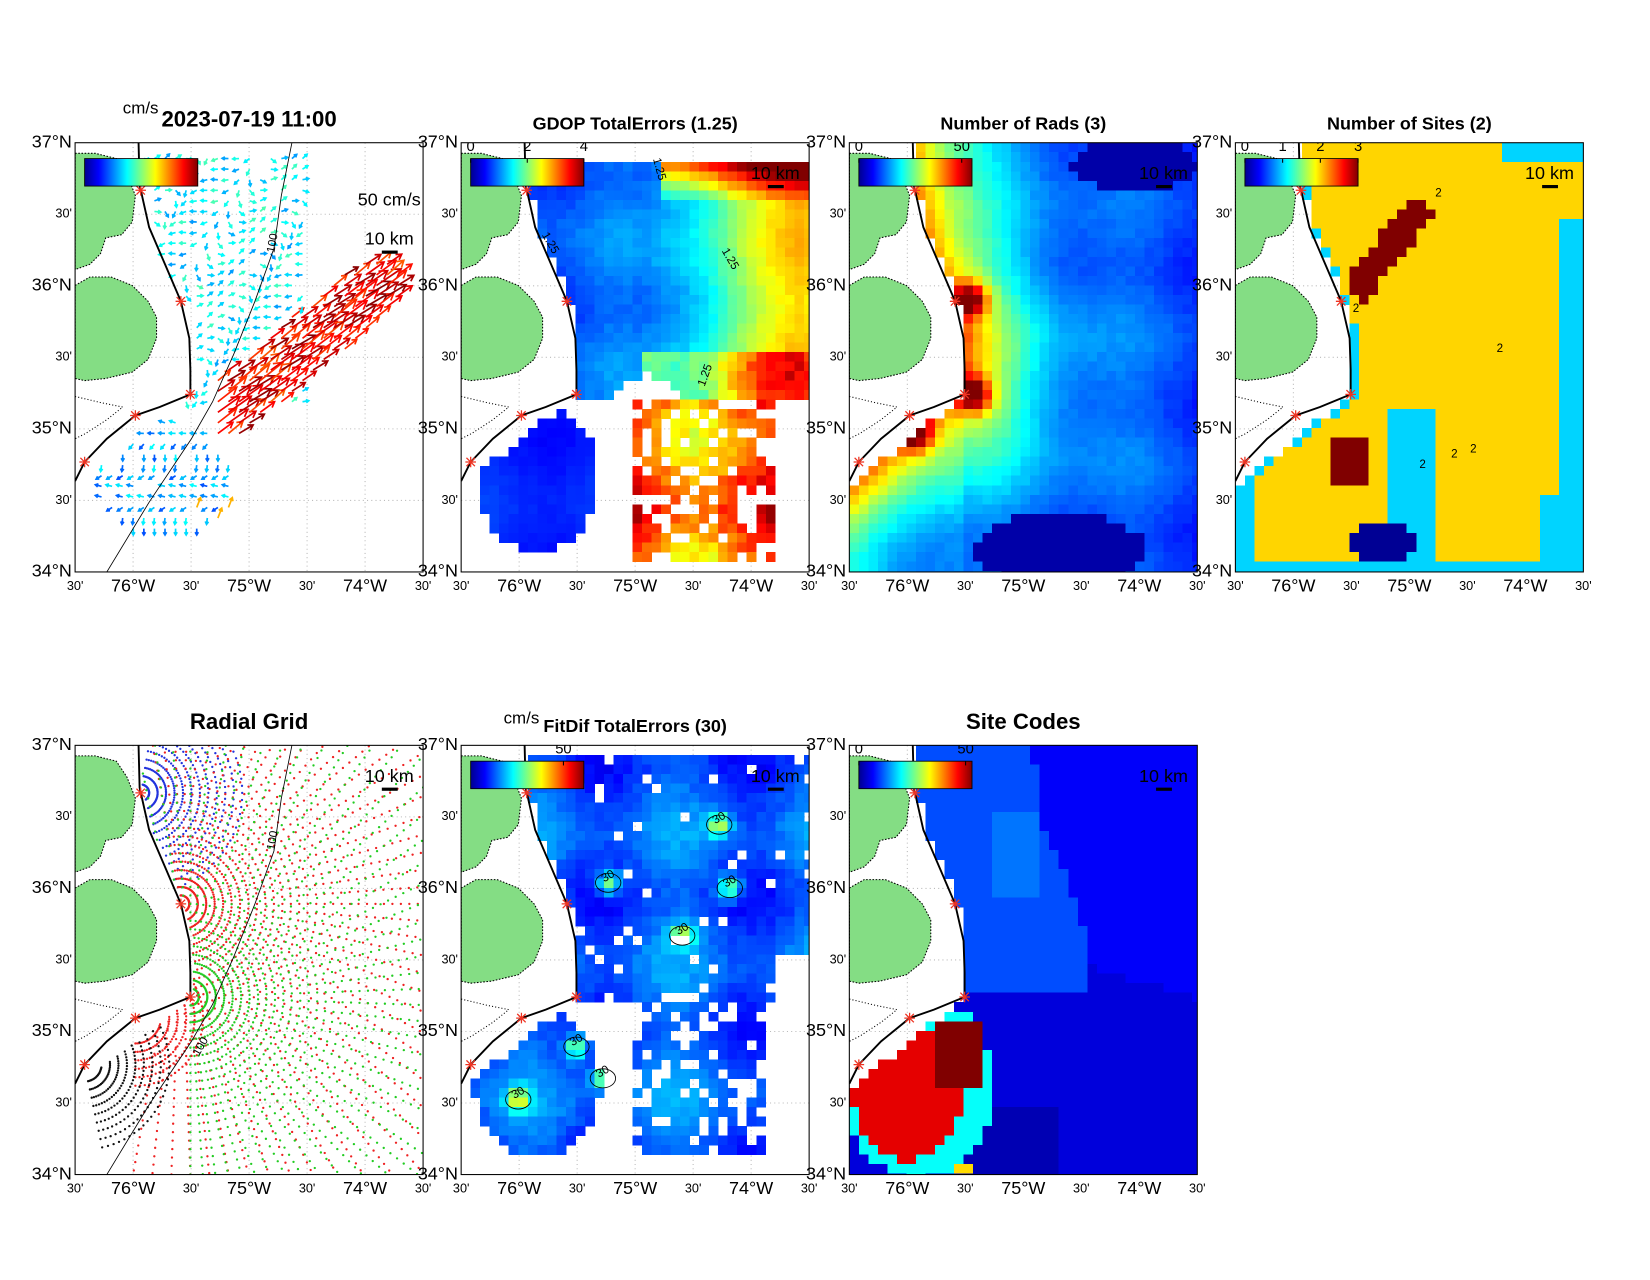 The height and width of the screenshot is (1280, 1650). What do you see at coordinates (635, 586) in the screenshot?
I see `lon-label: 75°W` at bounding box center [635, 586].